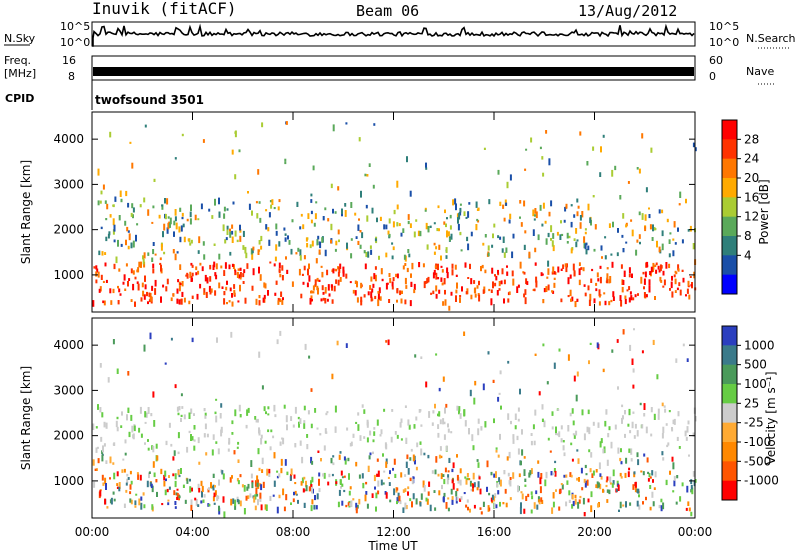 The height and width of the screenshot is (554, 800). Describe the element at coordinates (729, 413) in the screenshot. I see `colorbar-segment` at that location.